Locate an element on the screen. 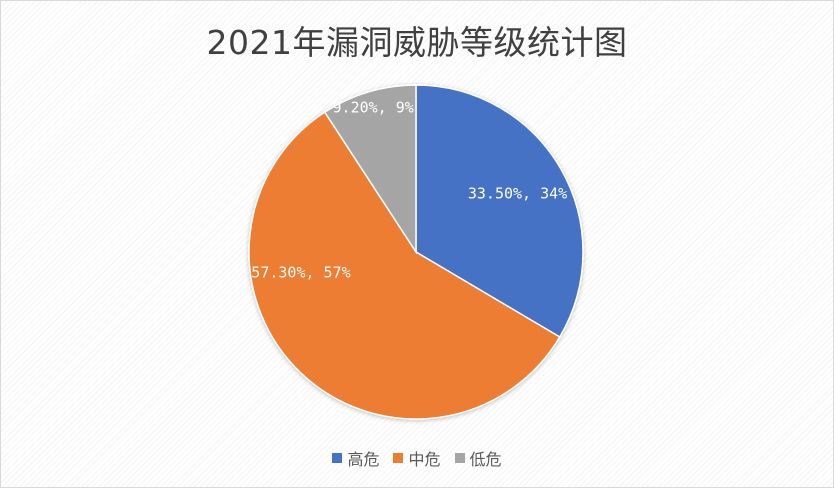 This screenshot has height=488, width=834. legend-item-high: 高危 is located at coordinates (355, 458).